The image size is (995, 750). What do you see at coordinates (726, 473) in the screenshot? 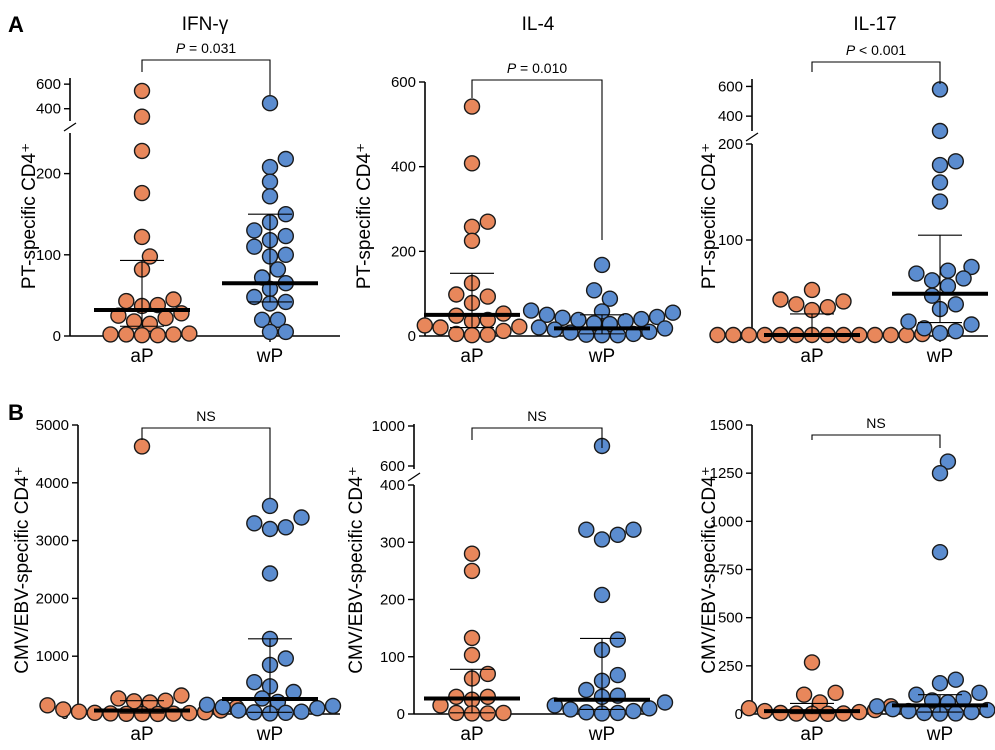
I see `y-tick-label: 1250` at bounding box center [726, 473].